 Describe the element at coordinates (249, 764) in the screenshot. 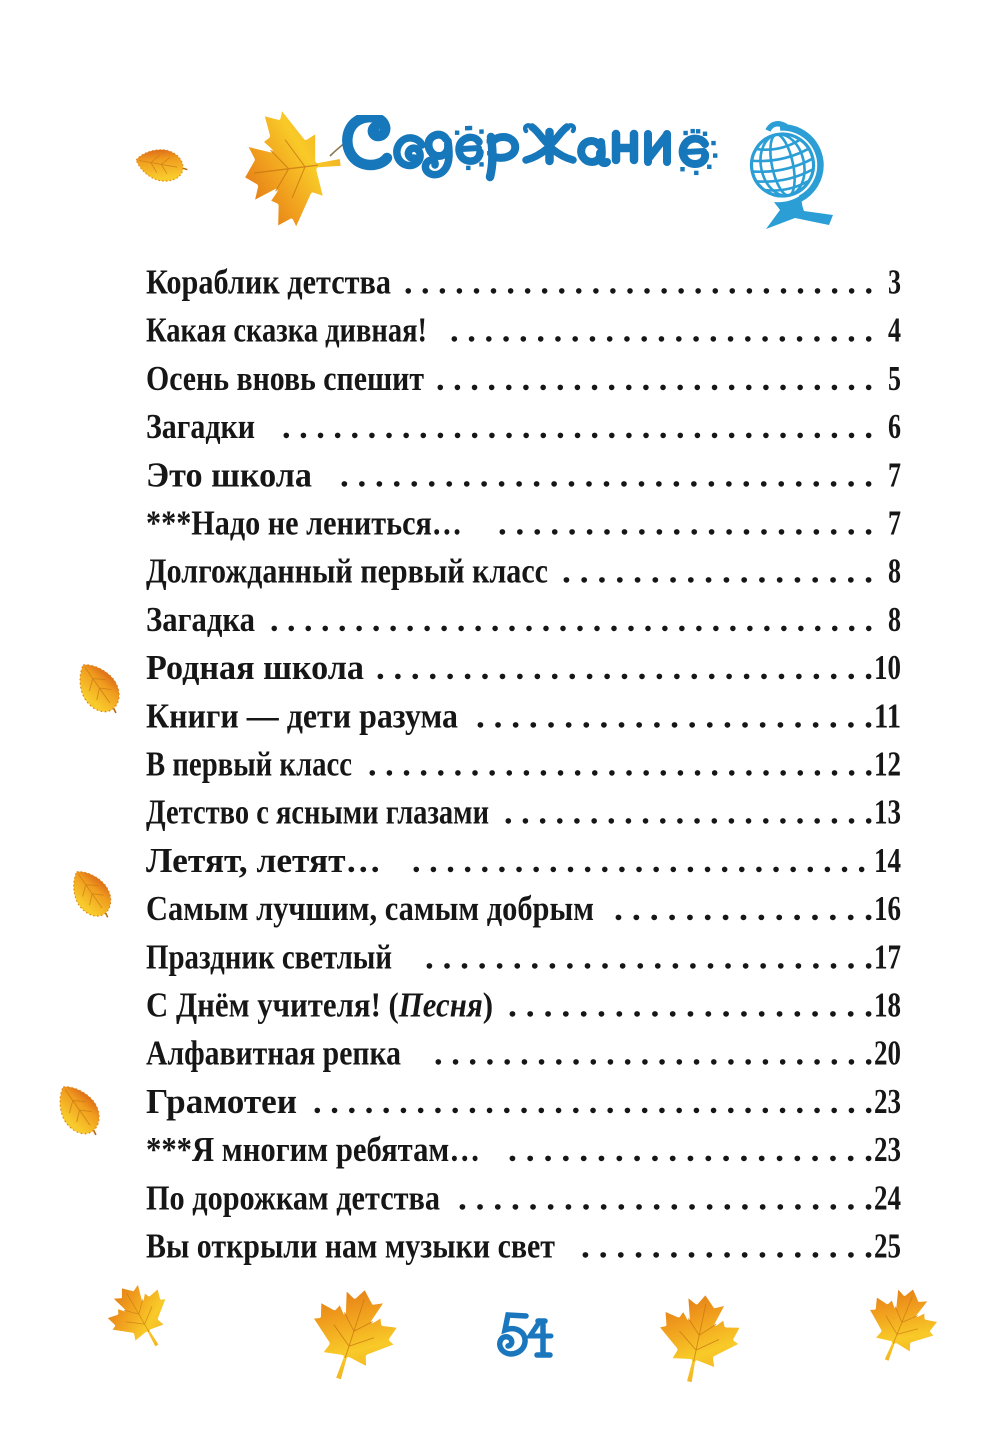

I see `svg-text: В первый класс` at that location.